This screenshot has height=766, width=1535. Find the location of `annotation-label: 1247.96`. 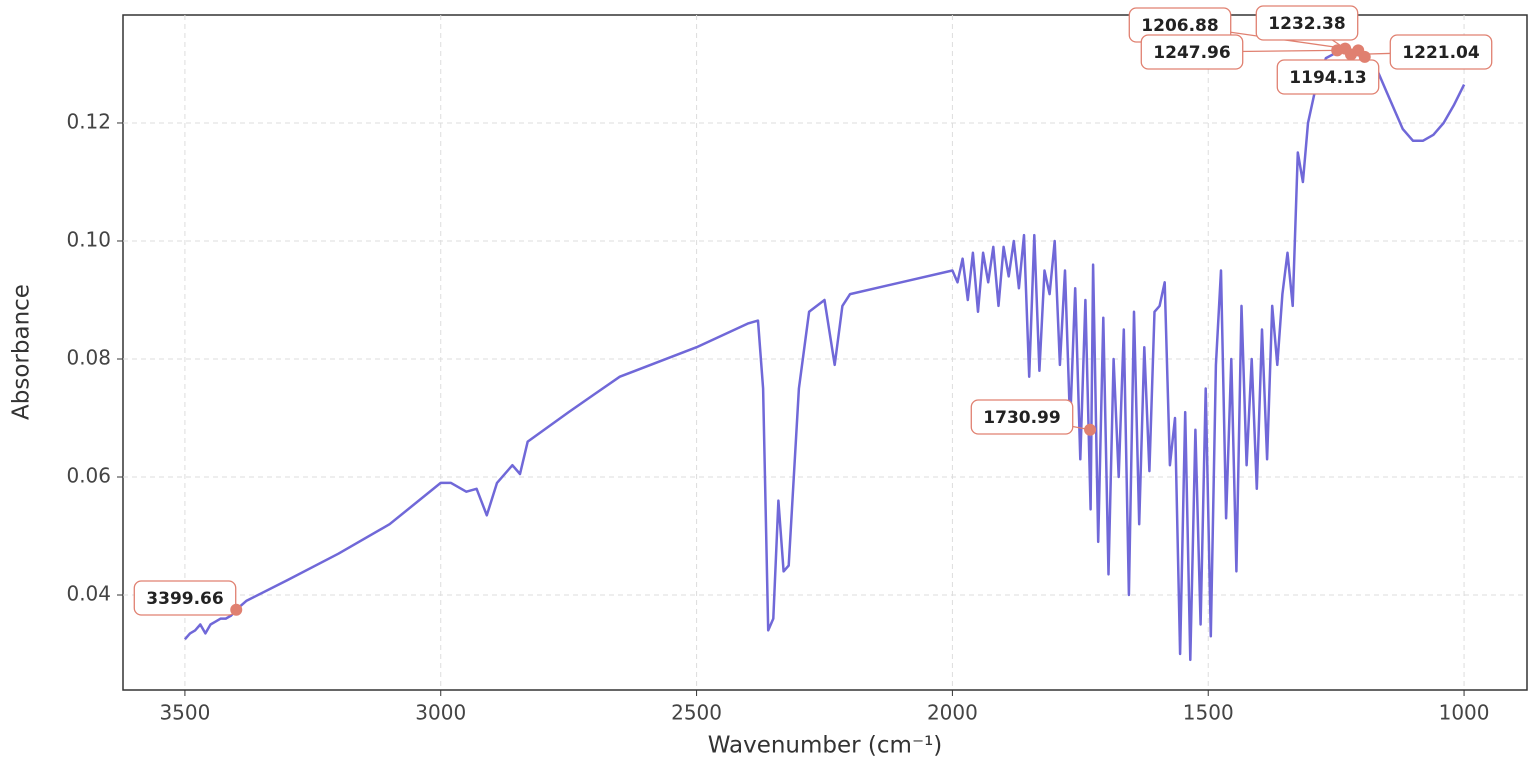

annotation-label: 1247.96 is located at coordinates (1191, 53).